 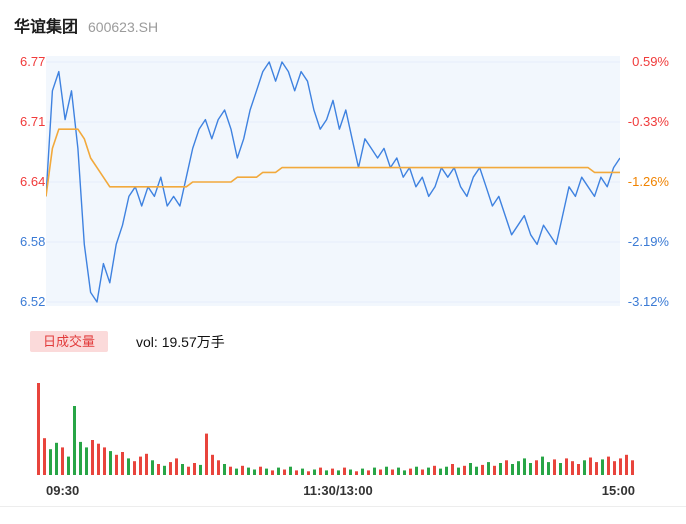 I want to click on x-tick-open: 09:30, so click(x=63, y=490).